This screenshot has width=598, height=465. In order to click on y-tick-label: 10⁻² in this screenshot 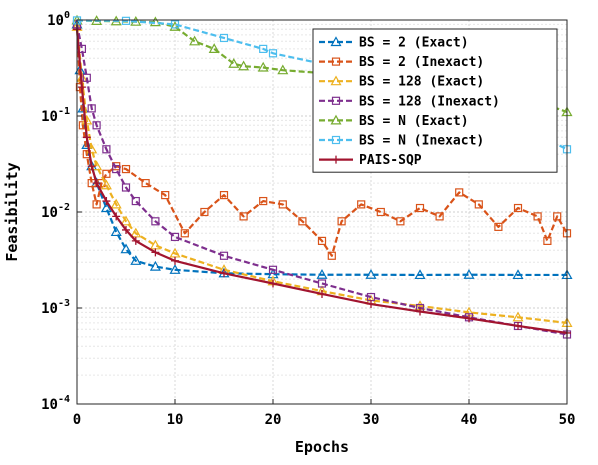, I will do `click(55, 211)`.